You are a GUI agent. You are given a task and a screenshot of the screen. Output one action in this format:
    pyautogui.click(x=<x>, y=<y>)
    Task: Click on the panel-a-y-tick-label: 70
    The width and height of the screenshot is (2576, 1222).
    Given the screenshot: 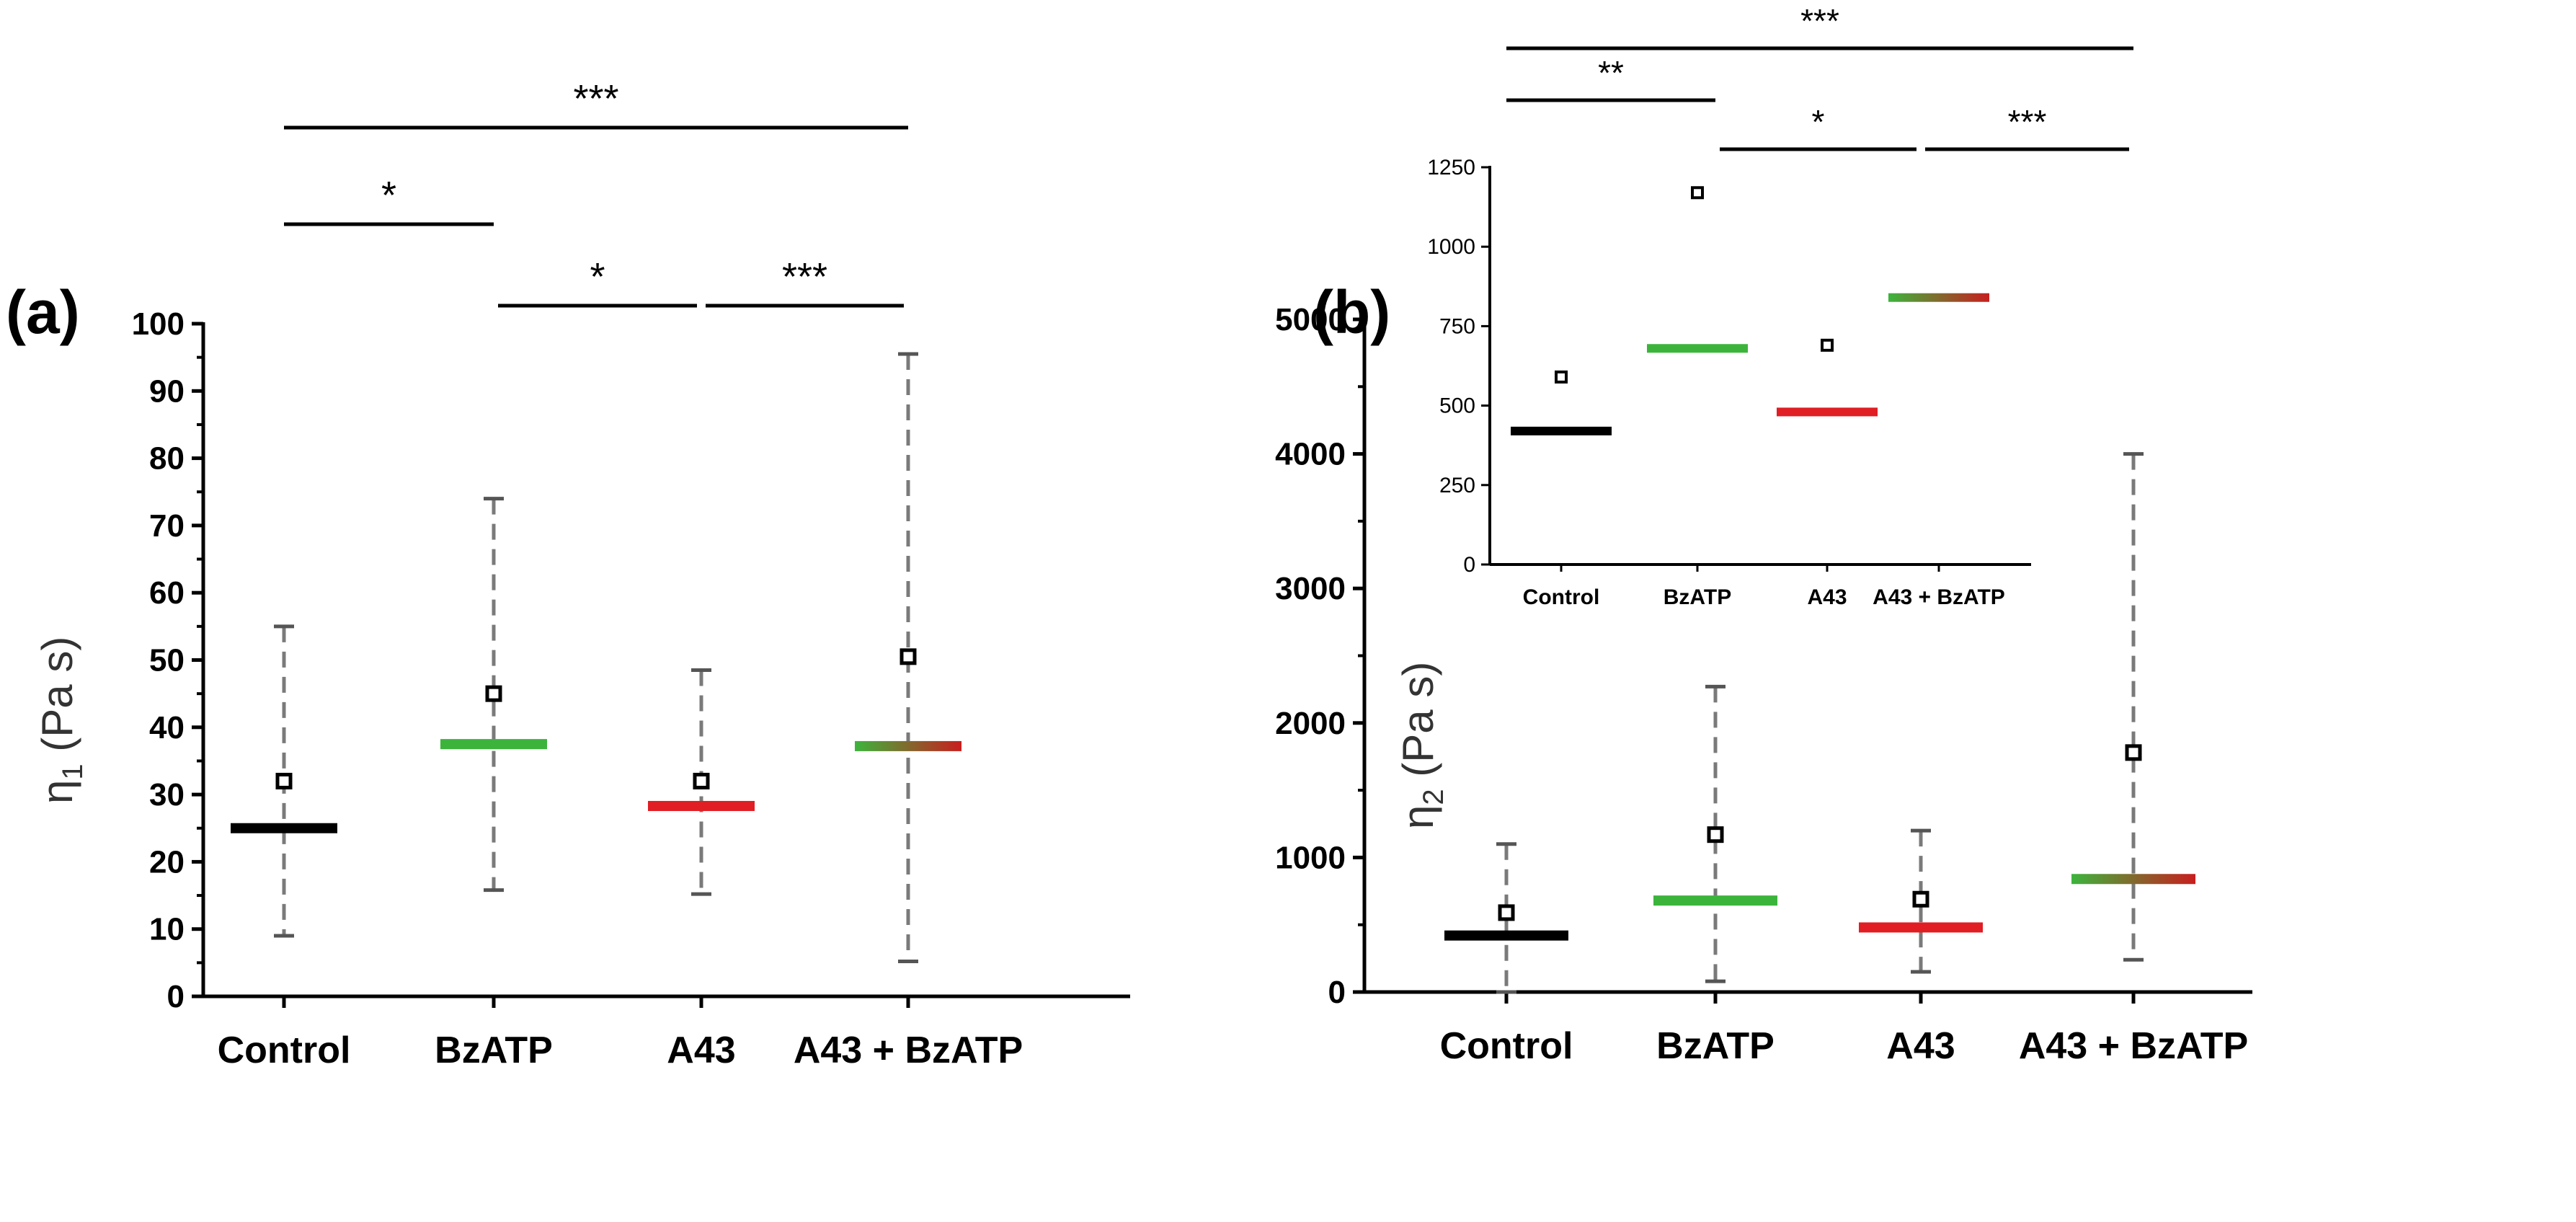 What is the action you would take?
    pyautogui.click(x=167, y=526)
    